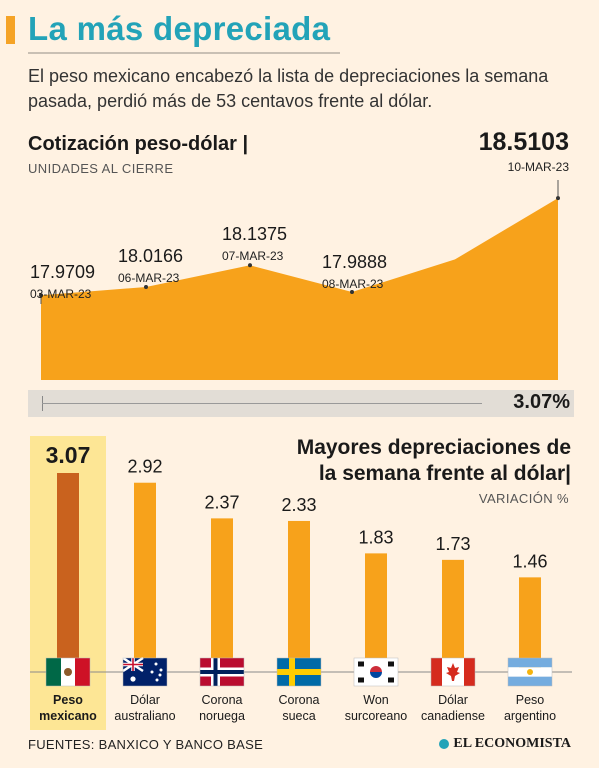  I want to click on flag-cross-inner, so click(222, 672).